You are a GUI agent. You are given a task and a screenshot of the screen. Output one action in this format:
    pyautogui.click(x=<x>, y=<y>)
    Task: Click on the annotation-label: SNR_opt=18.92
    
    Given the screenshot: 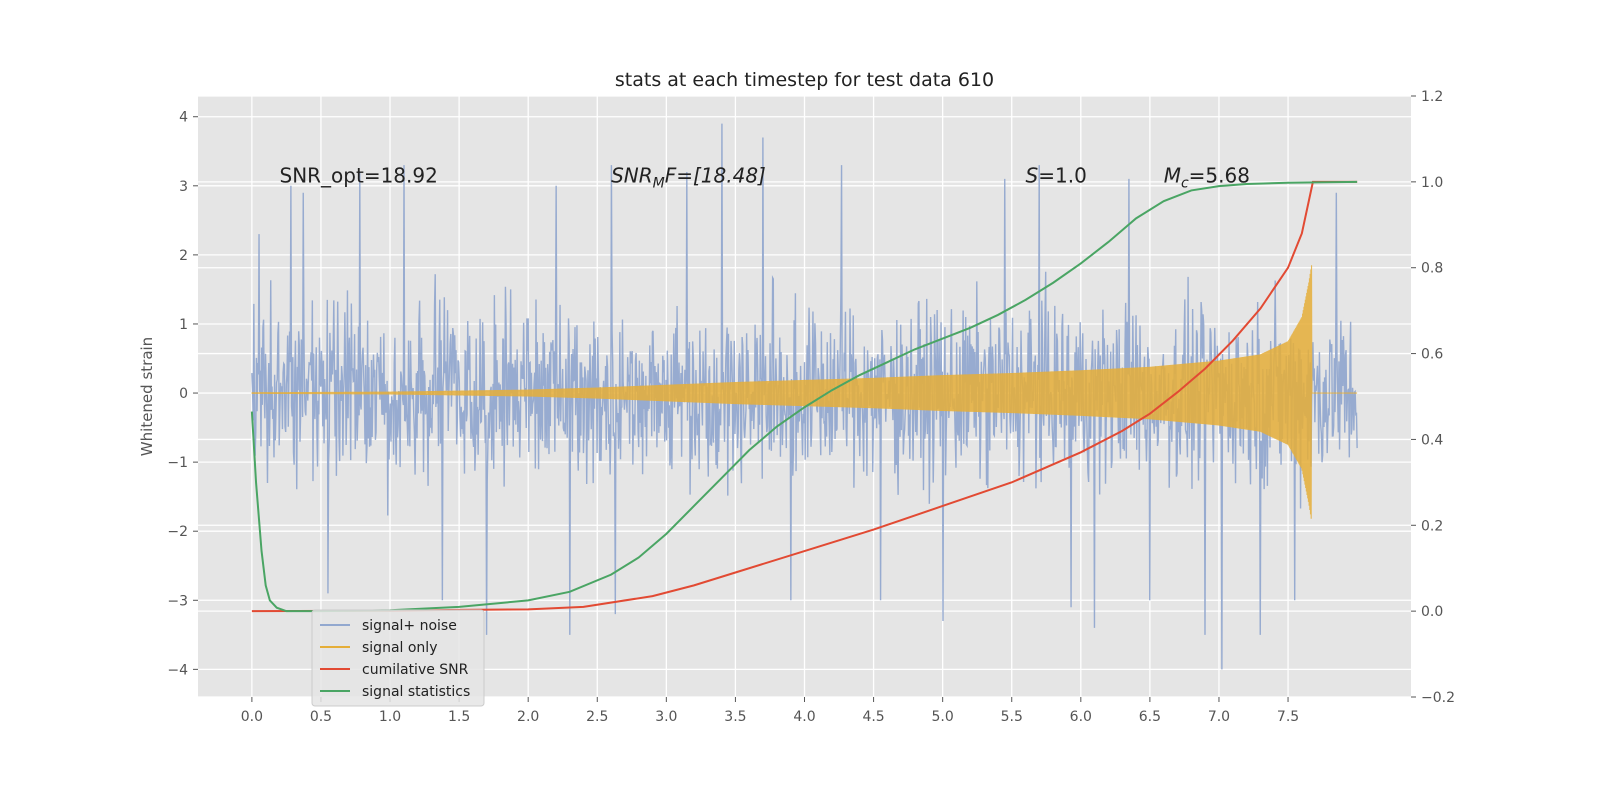 What is the action you would take?
    pyautogui.click(x=359, y=175)
    